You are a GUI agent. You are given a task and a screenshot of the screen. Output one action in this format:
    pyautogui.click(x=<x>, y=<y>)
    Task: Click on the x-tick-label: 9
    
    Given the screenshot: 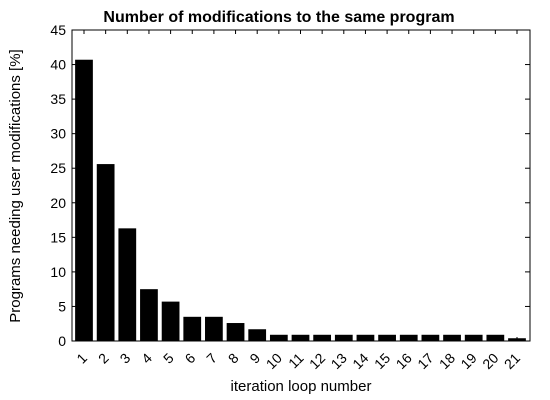 What is the action you would take?
    pyautogui.click(x=254, y=358)
    